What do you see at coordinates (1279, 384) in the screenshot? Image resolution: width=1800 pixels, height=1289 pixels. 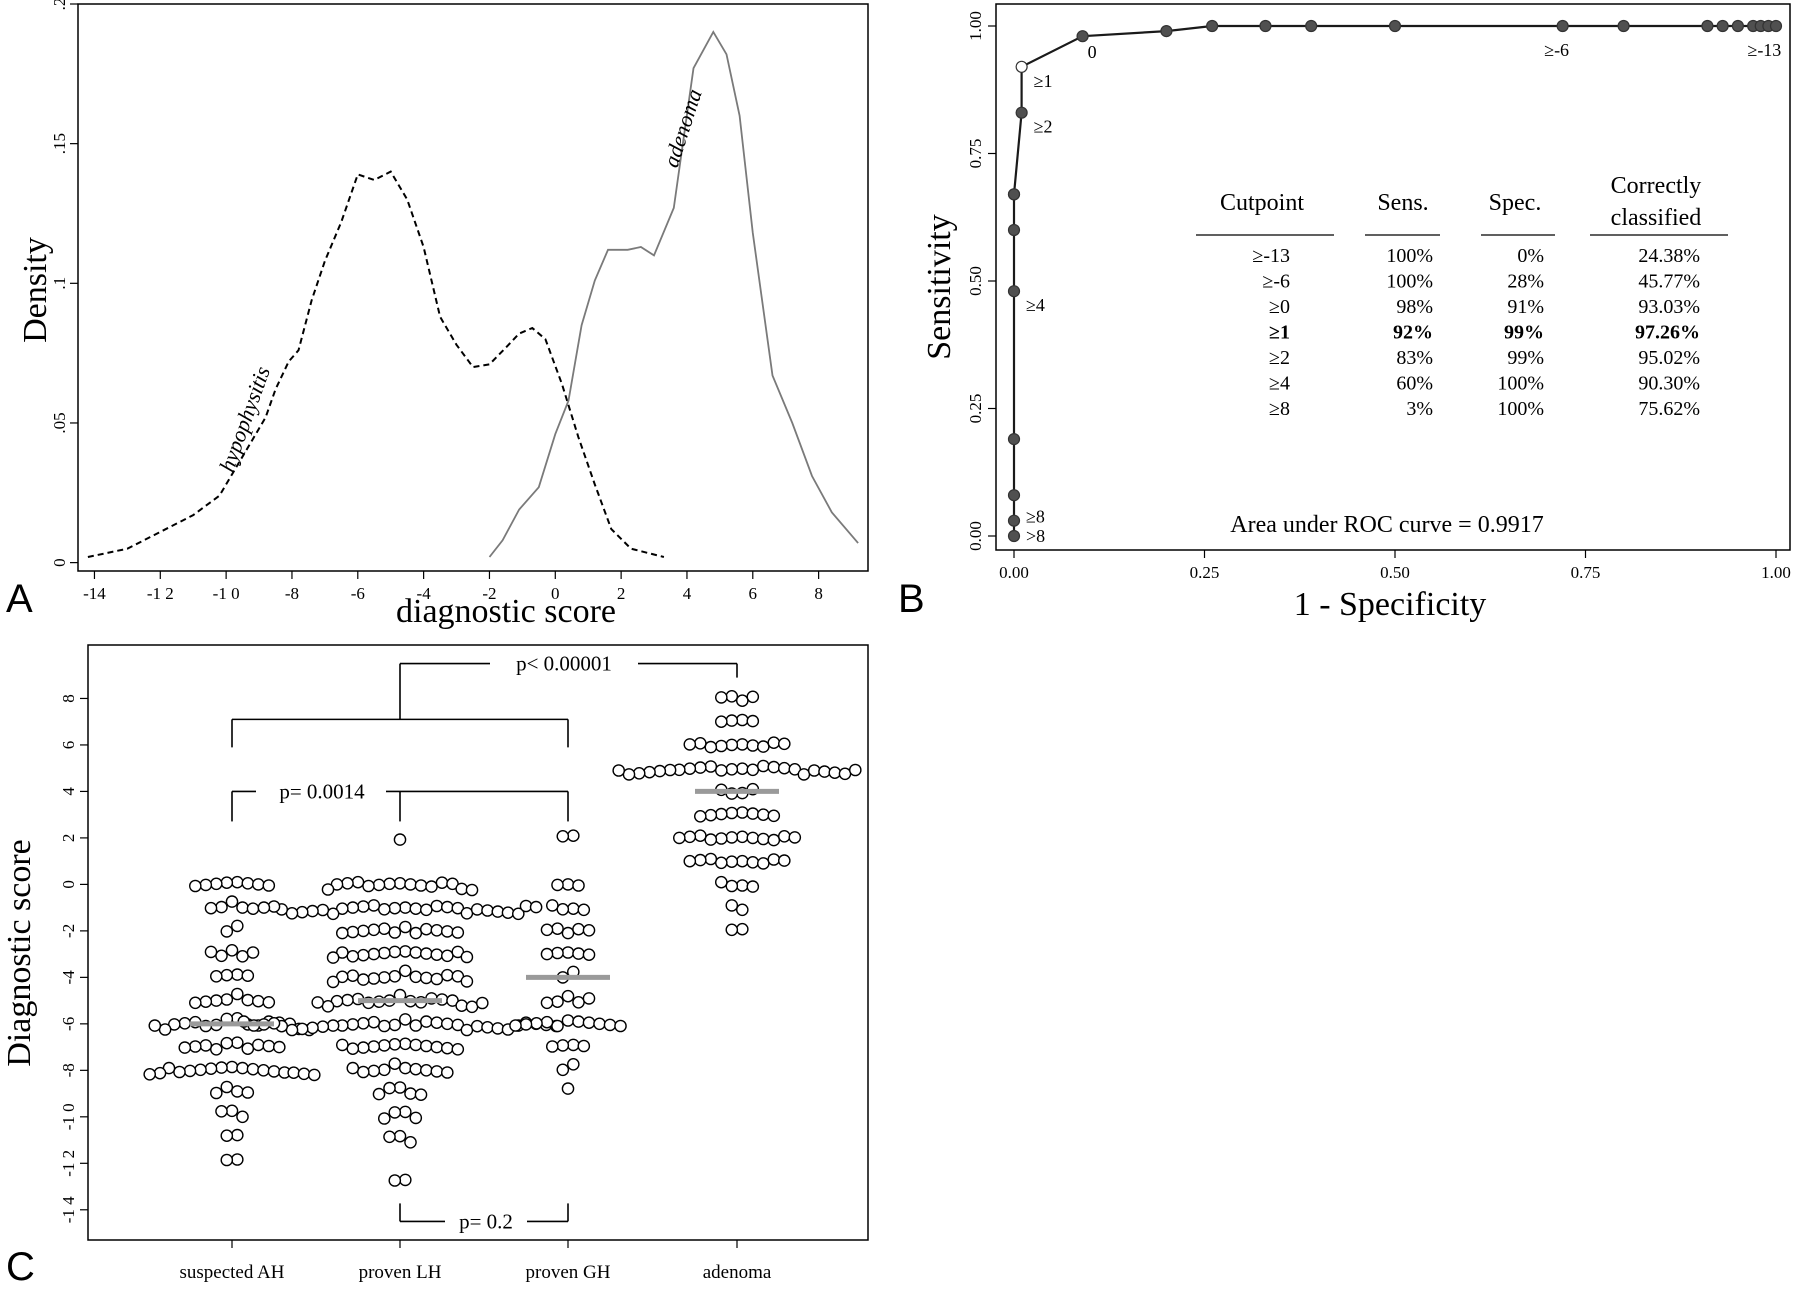 I see `table-cell-cut: ≥4` at bounding box center [1279, 384].